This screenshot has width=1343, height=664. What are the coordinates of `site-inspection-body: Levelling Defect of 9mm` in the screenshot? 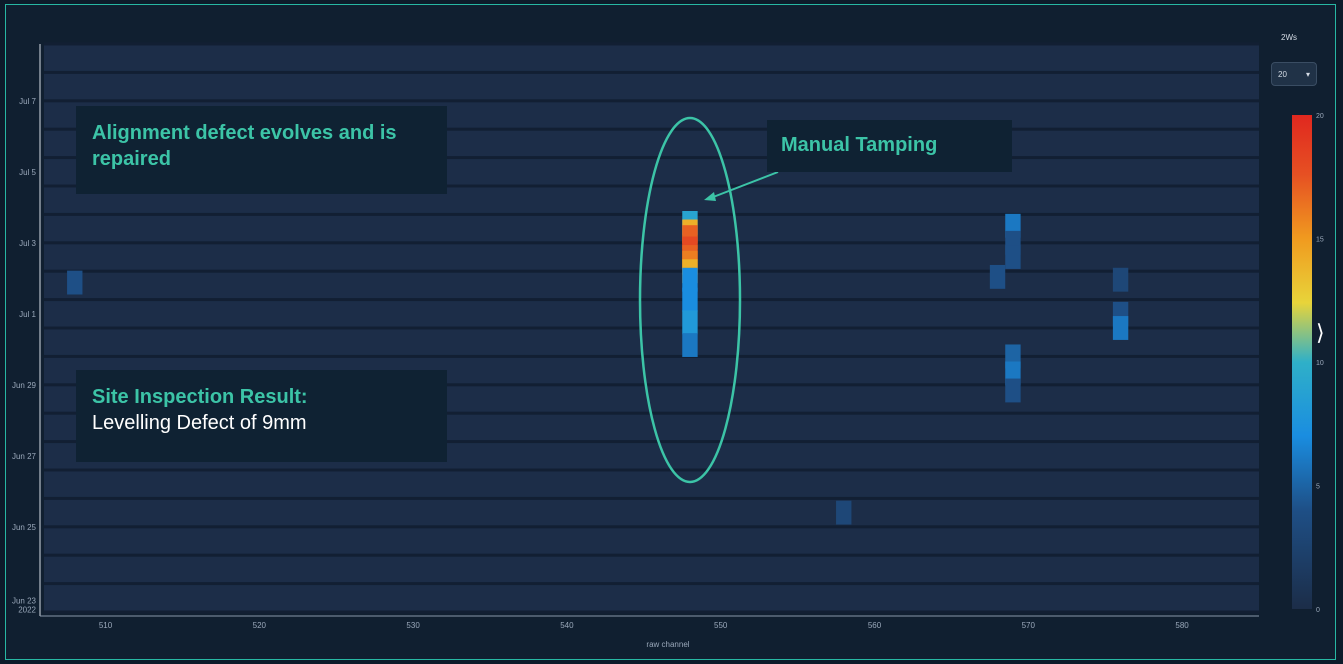 It's located at (199, 423).